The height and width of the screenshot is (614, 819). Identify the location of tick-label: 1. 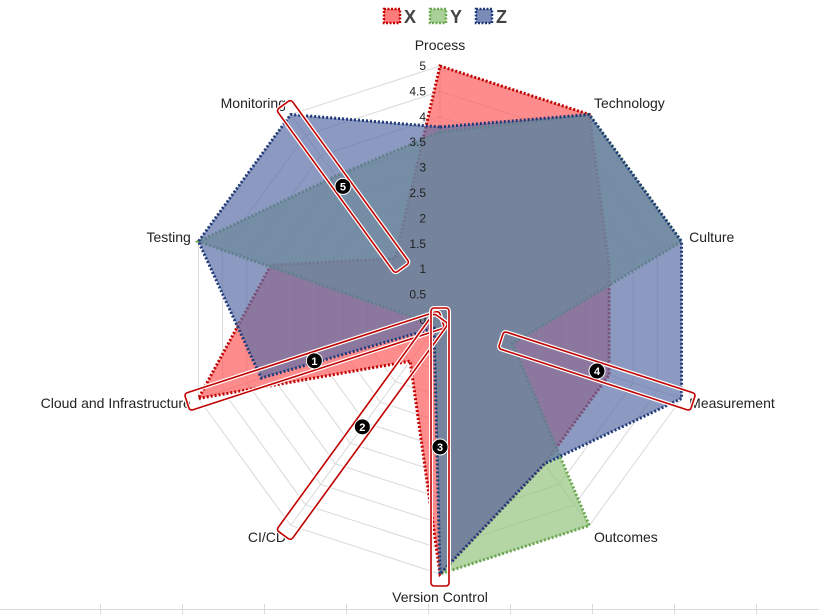
(422, 269).